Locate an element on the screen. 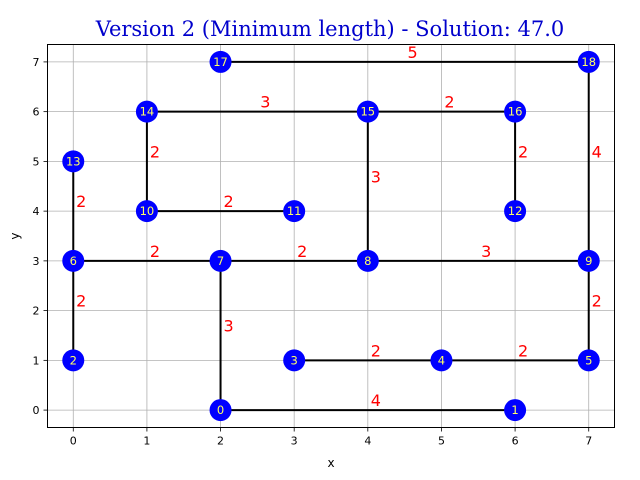 The height and width of the screenshot is (480, 640). node-label: 9 is located at coordinates (588, 261).